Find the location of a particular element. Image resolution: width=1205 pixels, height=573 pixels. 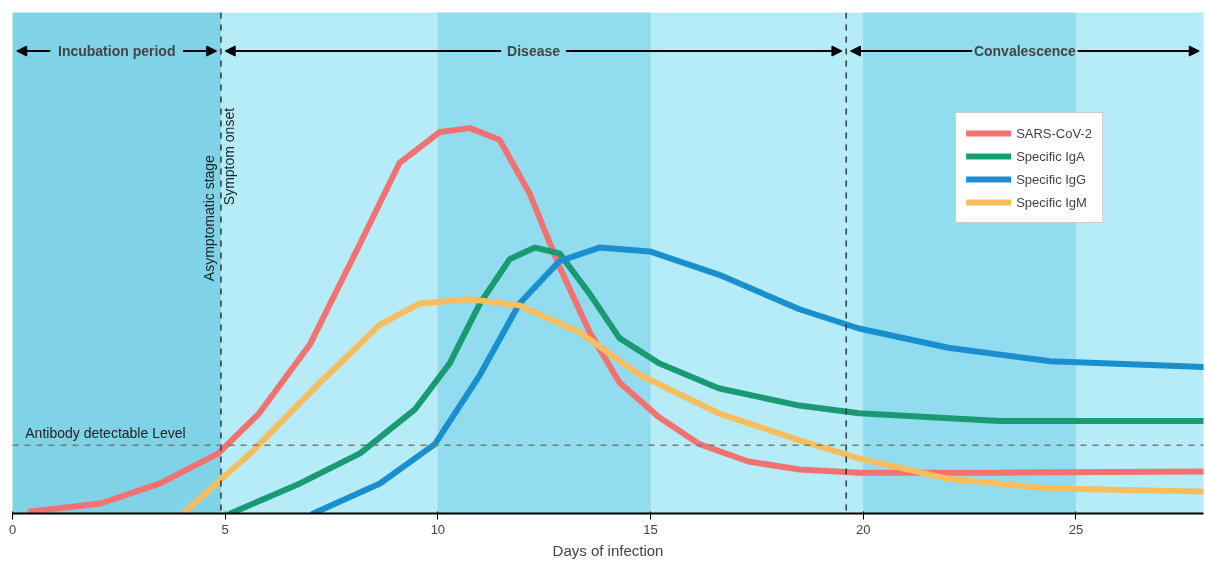

annotation: Asymptomatic stage is located at coordinates (208, 218).